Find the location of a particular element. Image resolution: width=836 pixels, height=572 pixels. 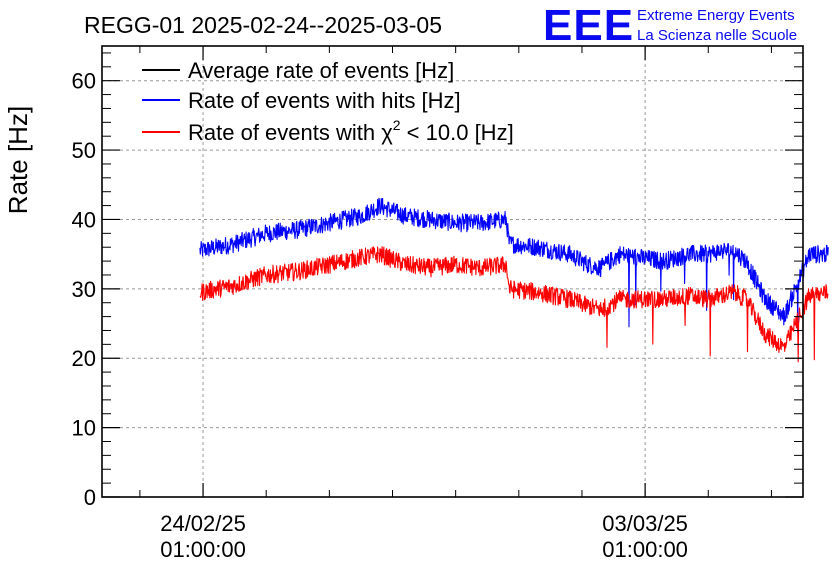

y-tick-label: 10 is located at coordinates (84, 428).